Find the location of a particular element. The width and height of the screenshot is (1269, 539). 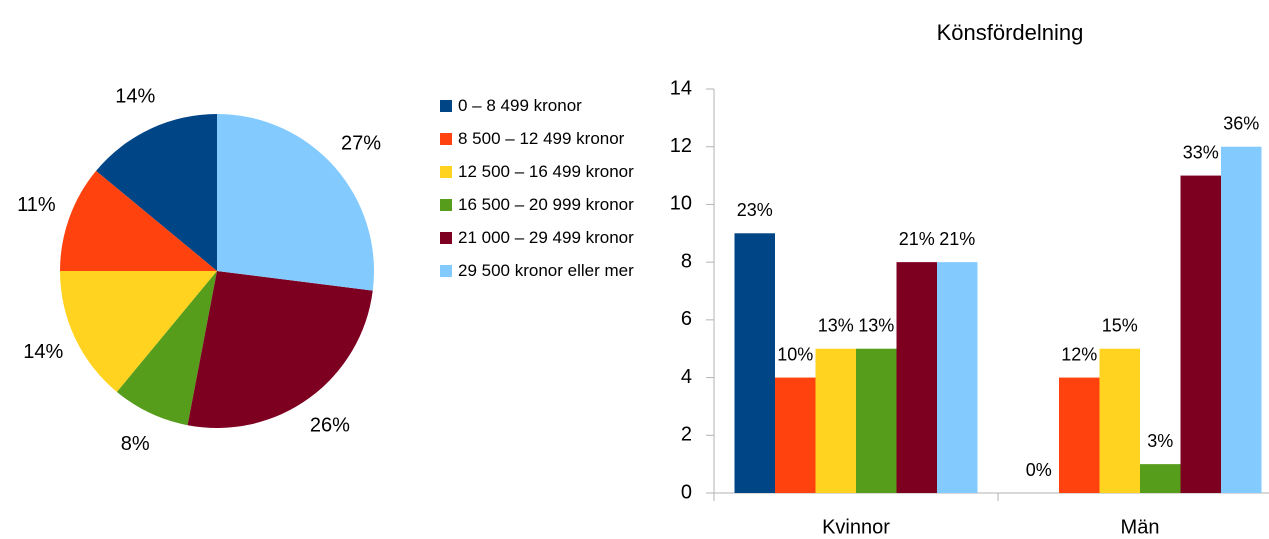

data-label: 27% is located at coordinates (361, 143).